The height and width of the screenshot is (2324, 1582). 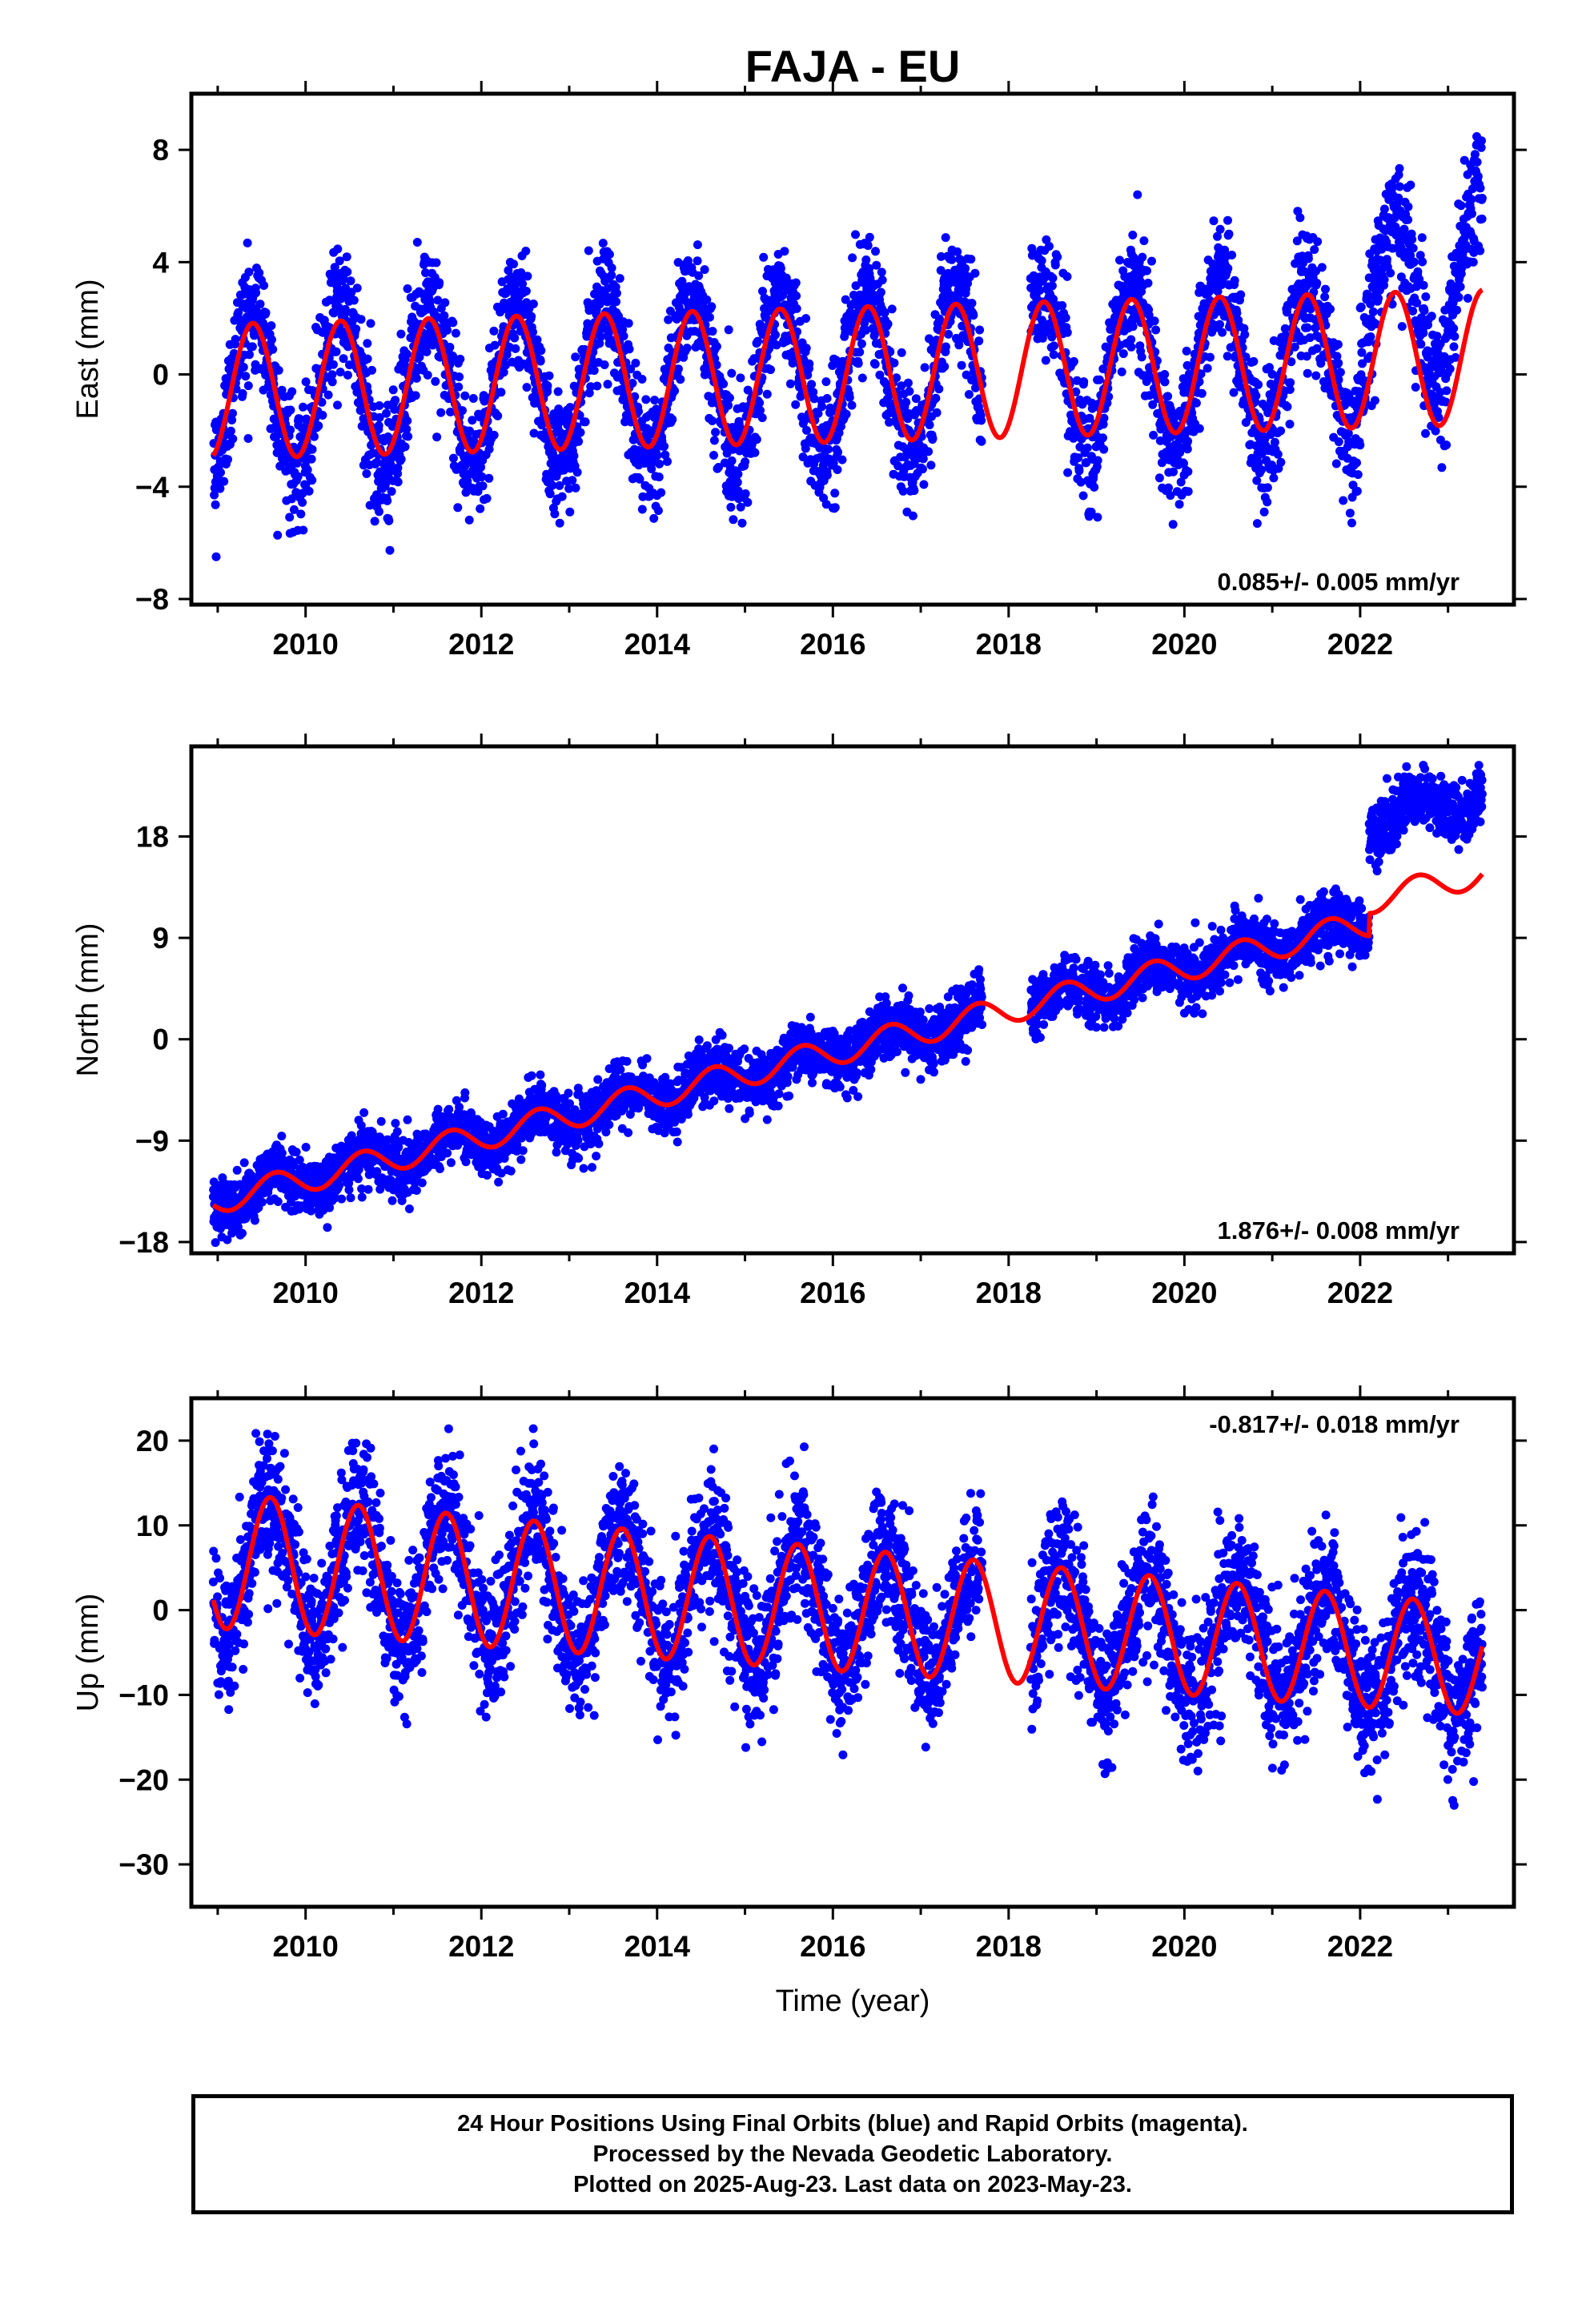 I want to click on y-tick-label: 4, so click(x=161, y=262).